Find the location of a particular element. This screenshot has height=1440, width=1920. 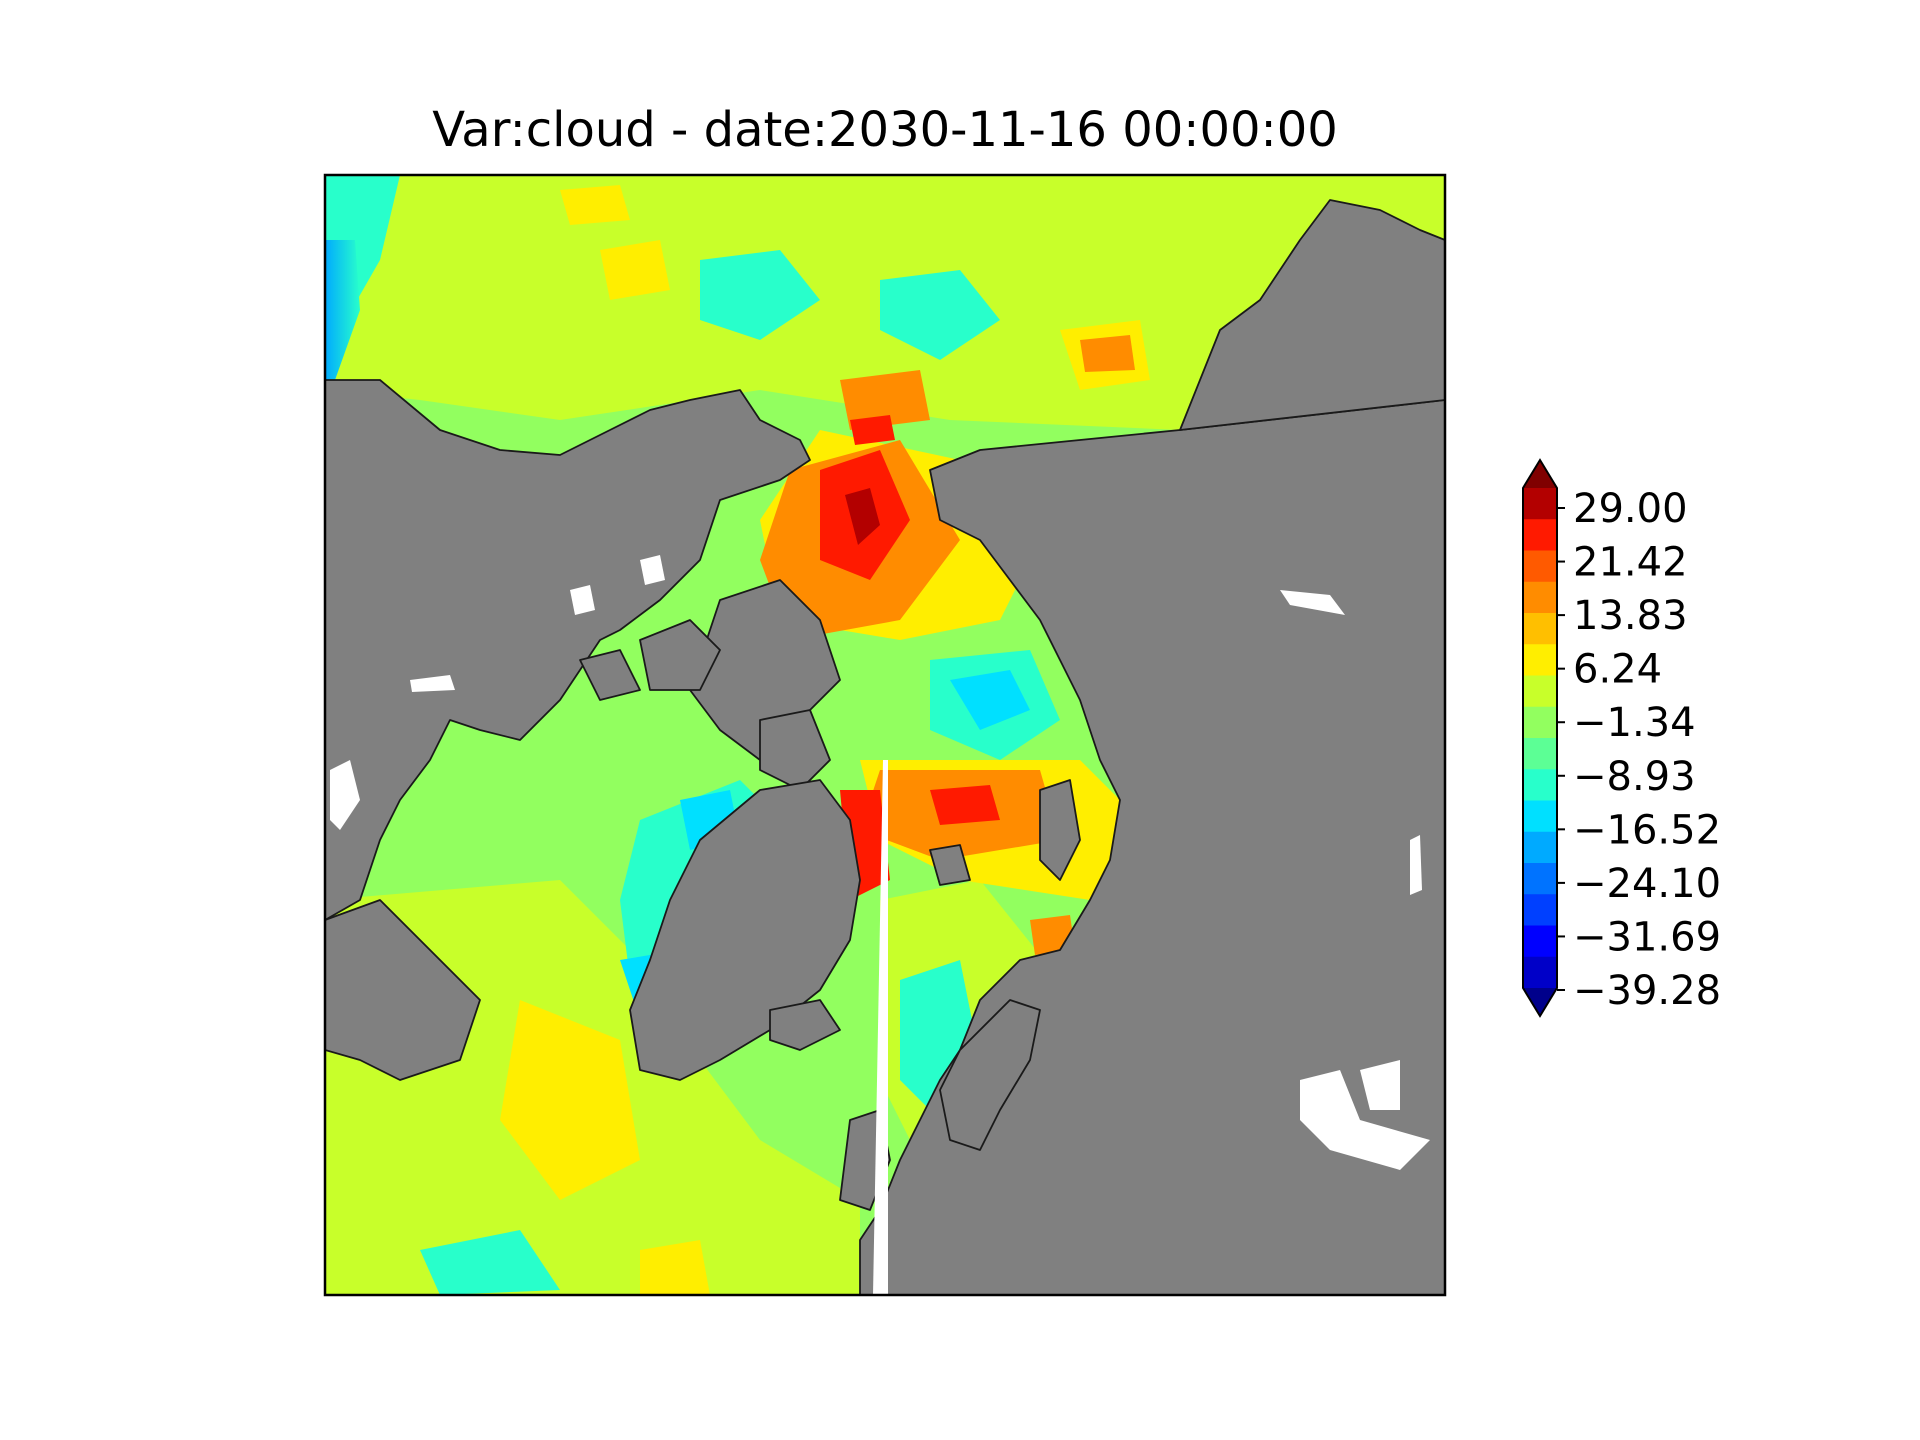

land-svalbard is located at coordinates (950, 865).